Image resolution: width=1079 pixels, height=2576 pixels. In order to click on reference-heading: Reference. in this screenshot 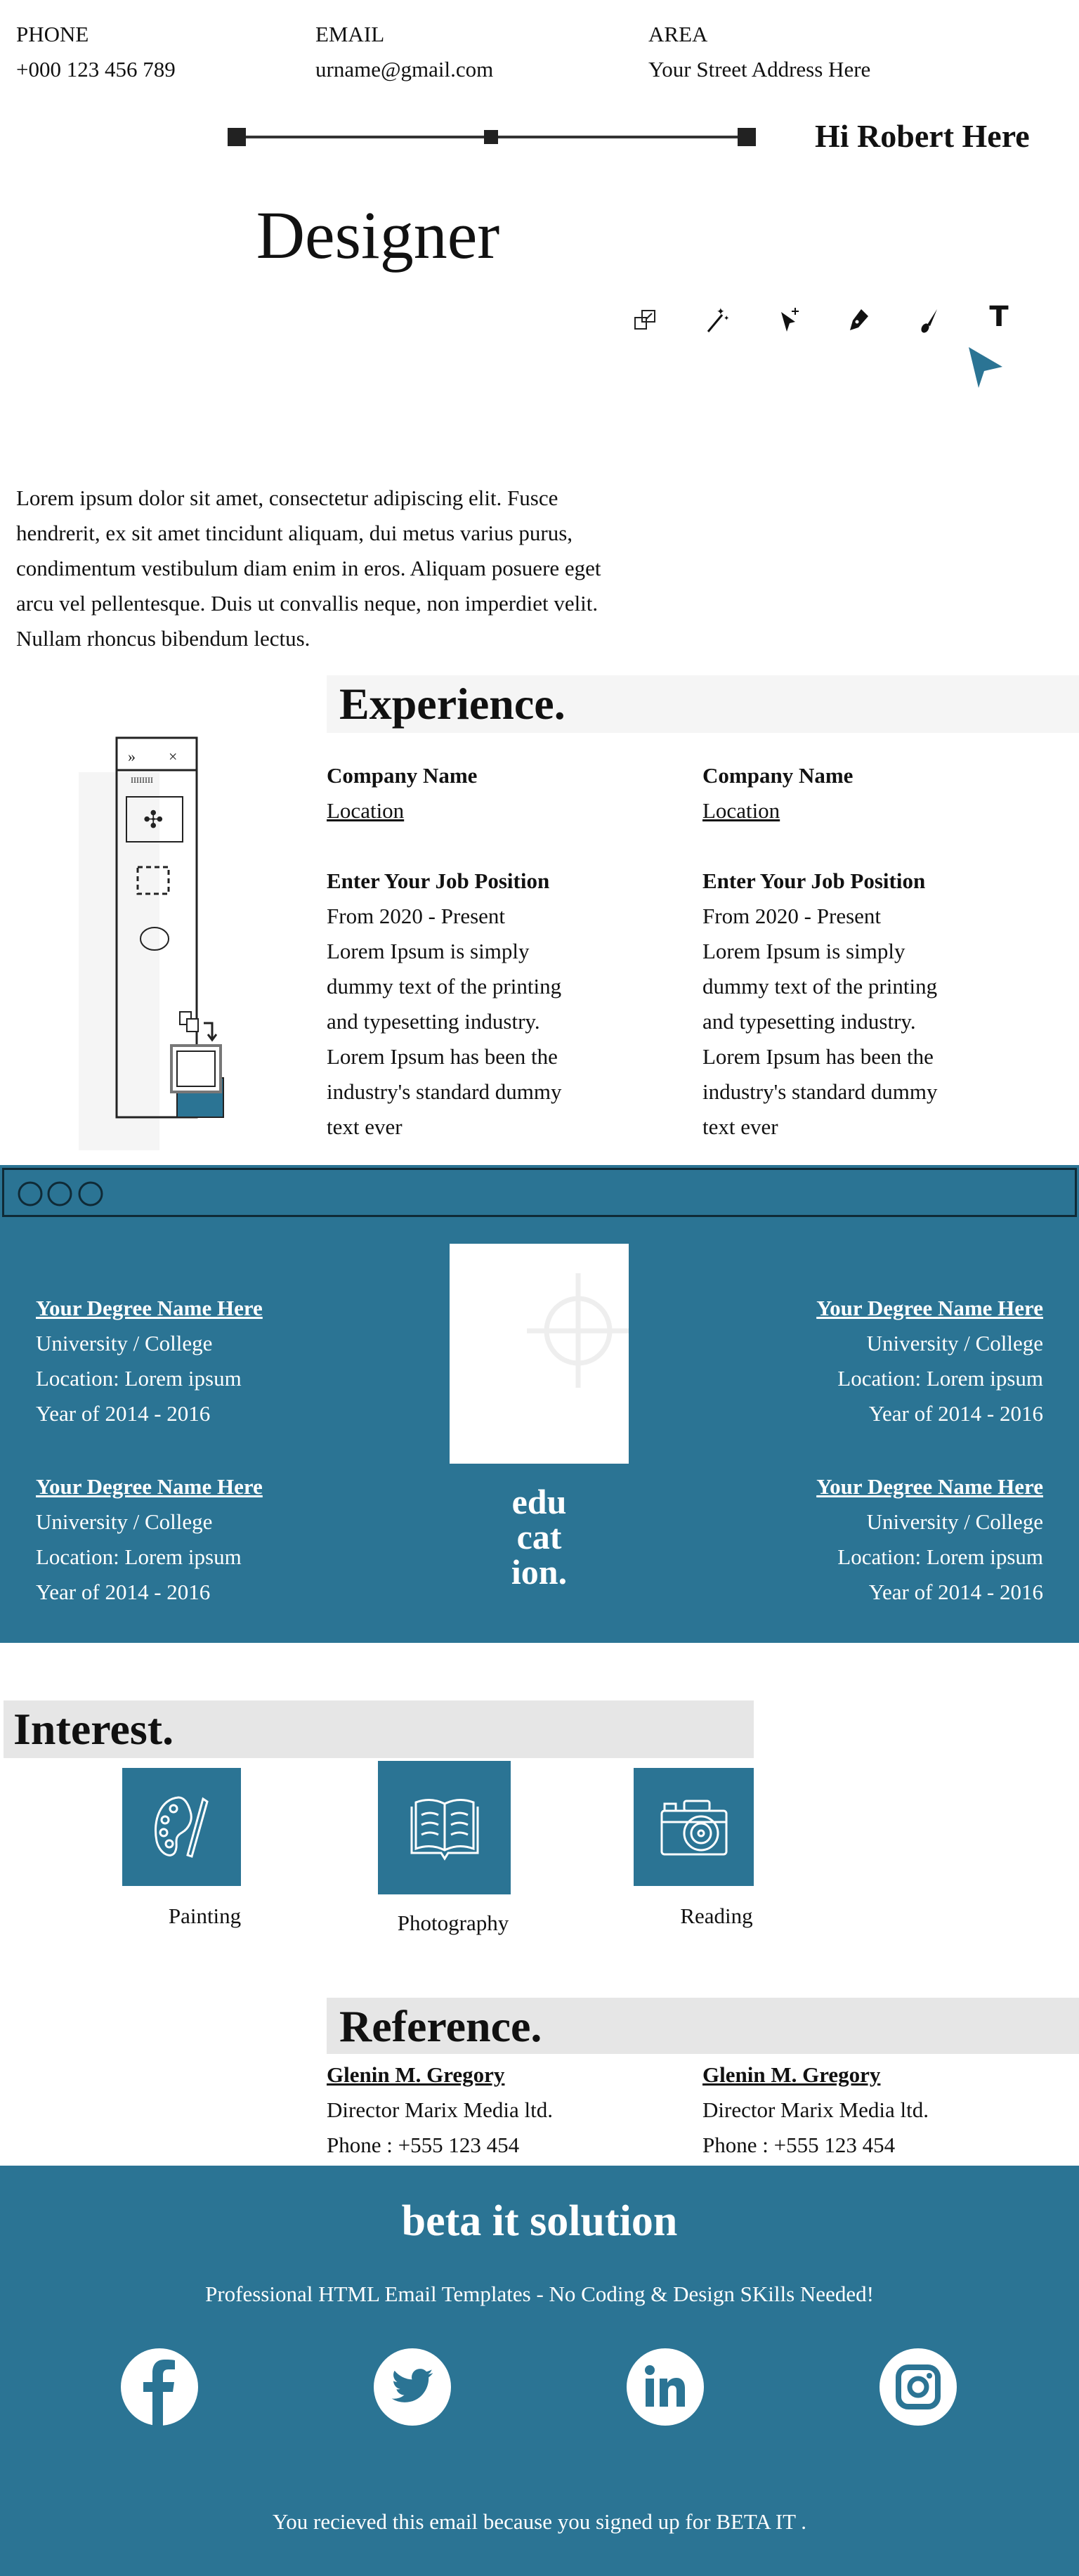, I will do `click(440, 2026)`.